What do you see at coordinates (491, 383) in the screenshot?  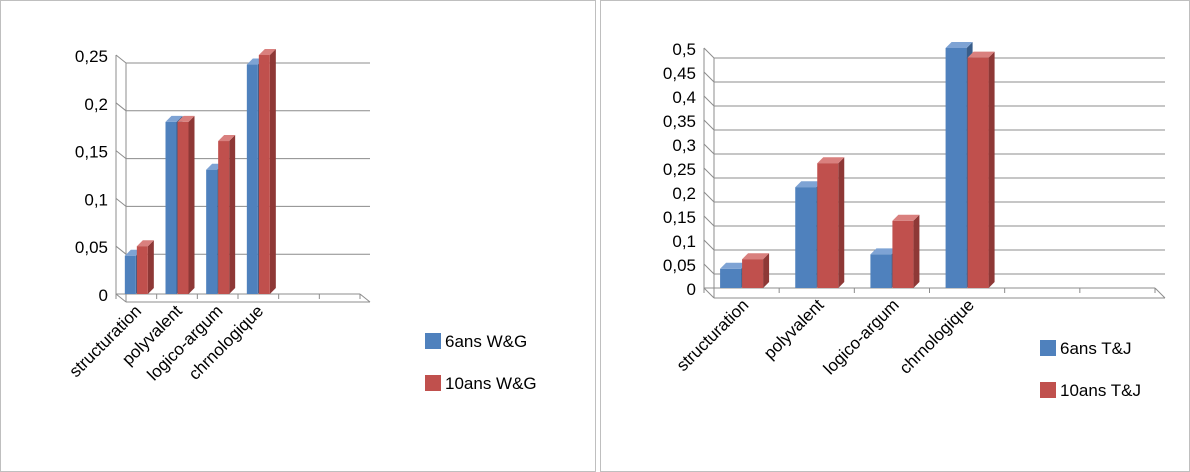 I see `legend-entry: 10ans W&G` at bounding box center [491, 383].